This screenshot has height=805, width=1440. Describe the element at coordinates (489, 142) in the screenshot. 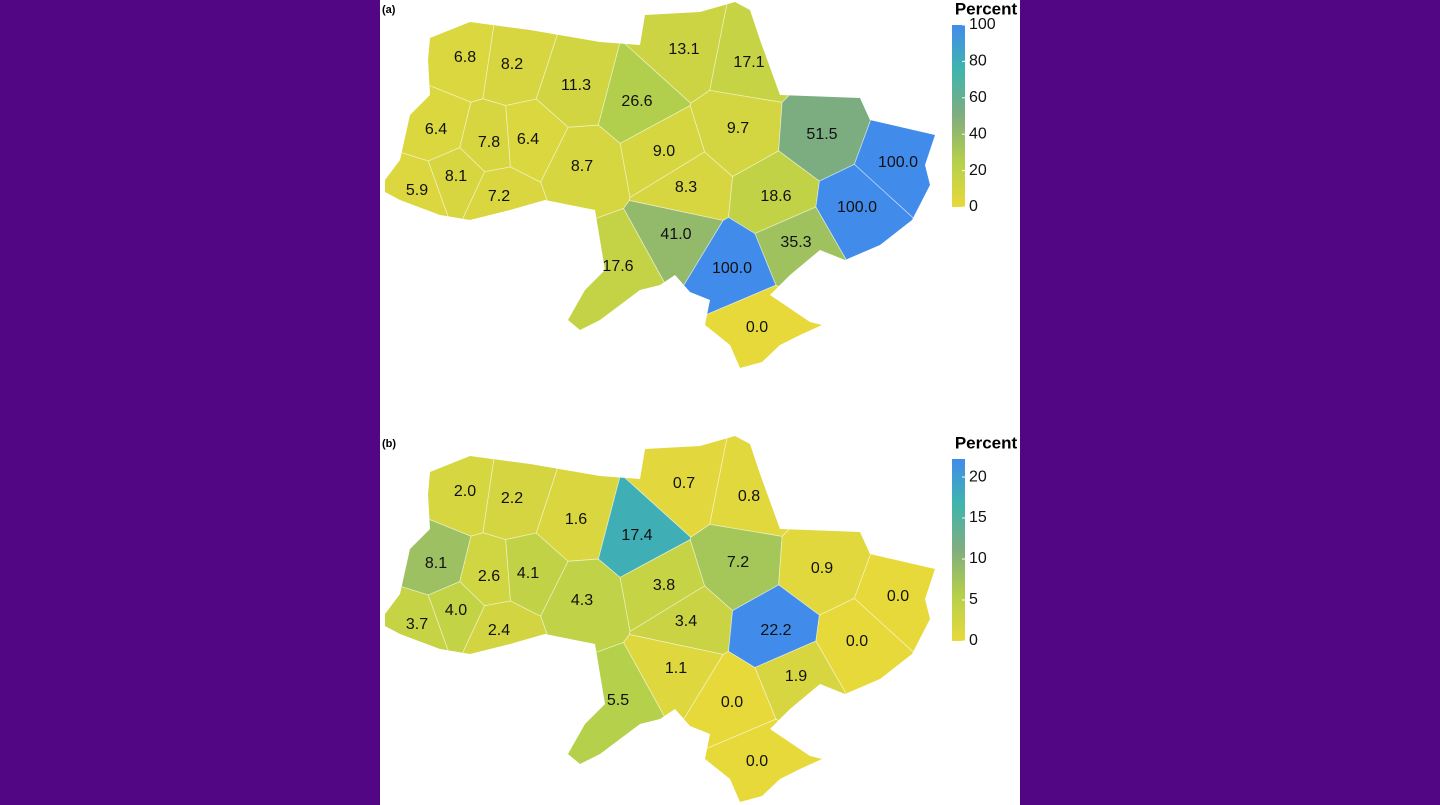

I see `region-label: 7.8` at that location.